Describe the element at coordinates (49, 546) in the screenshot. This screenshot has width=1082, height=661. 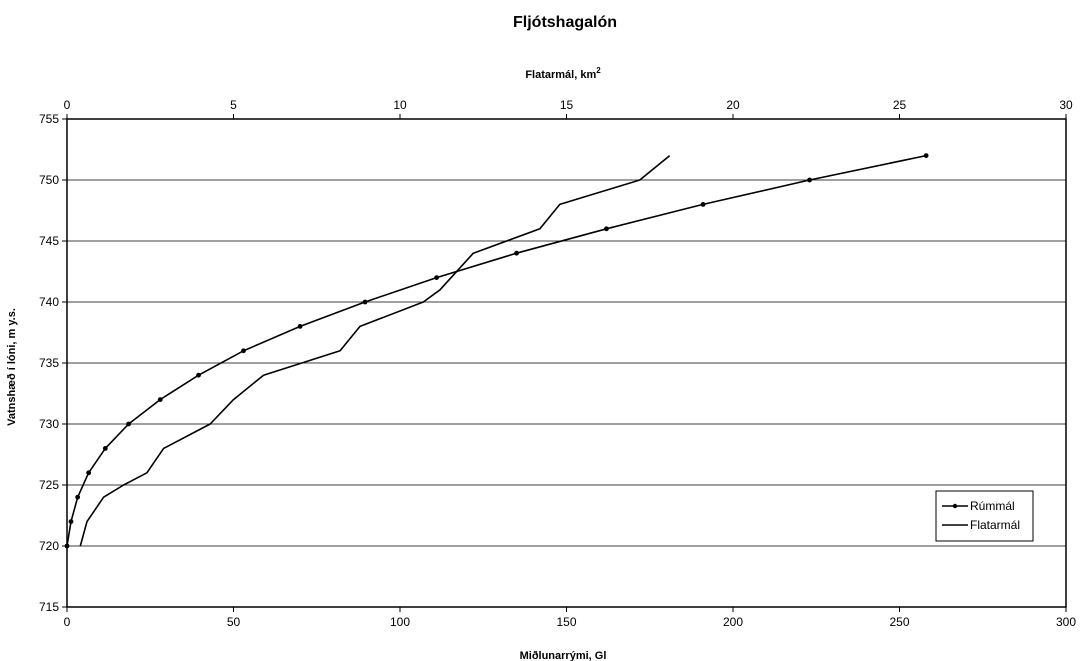
I see `y-tick-label: 720` at that location.